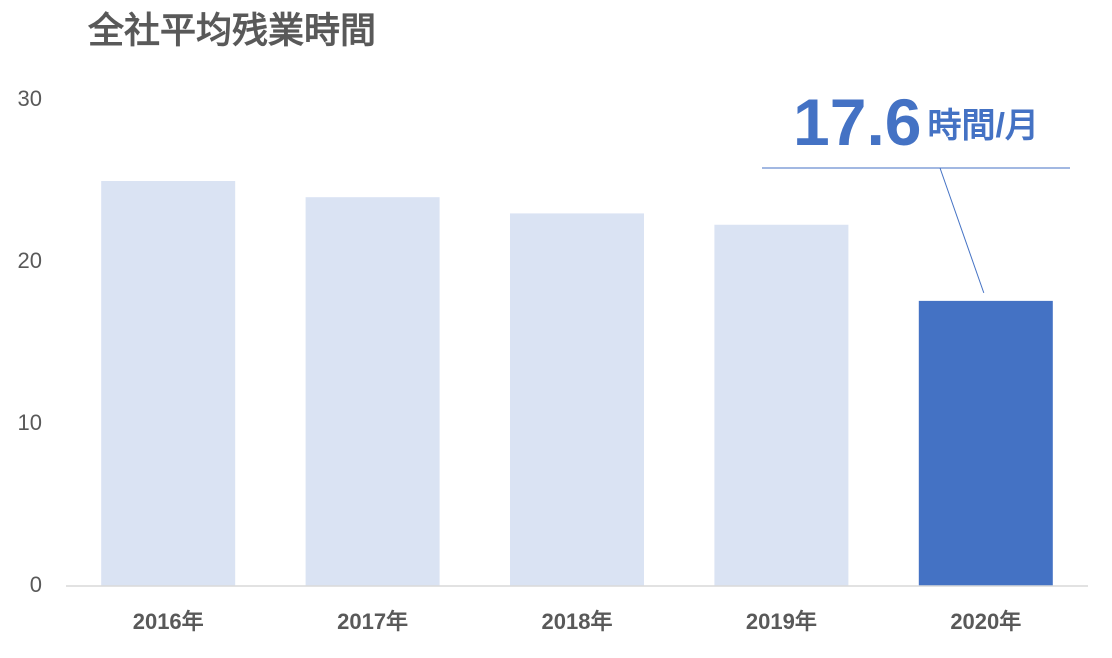  Describe the element at coordinates (857, 122) in the screenshot. I see `value-label: 17.6` at that location.